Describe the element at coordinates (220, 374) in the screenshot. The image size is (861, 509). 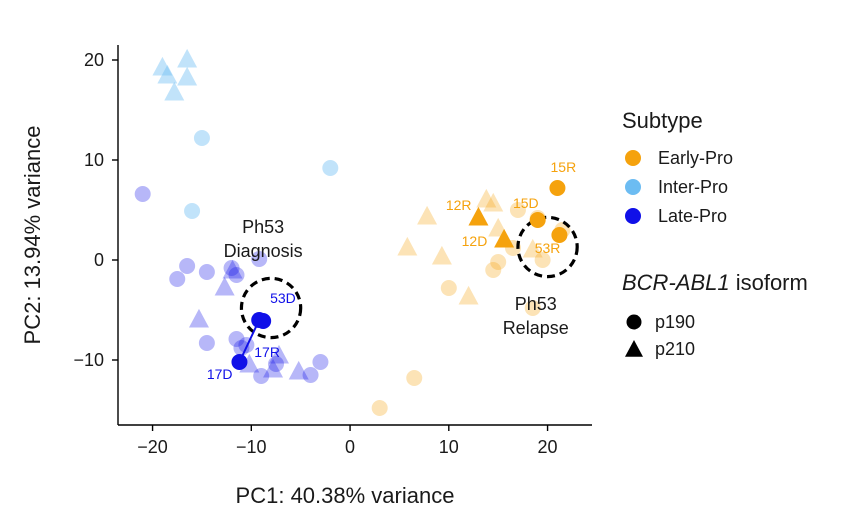
I see `point-label-17d: 17D` at that location.